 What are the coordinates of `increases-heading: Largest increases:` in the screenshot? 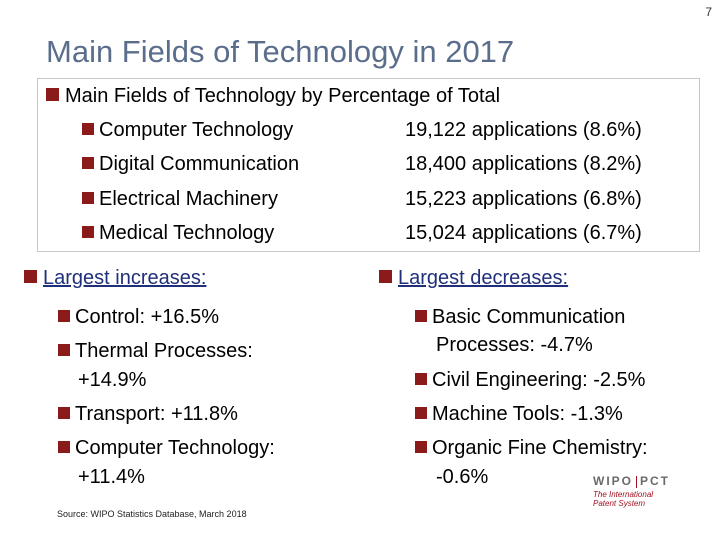 It's located at (125, 278).